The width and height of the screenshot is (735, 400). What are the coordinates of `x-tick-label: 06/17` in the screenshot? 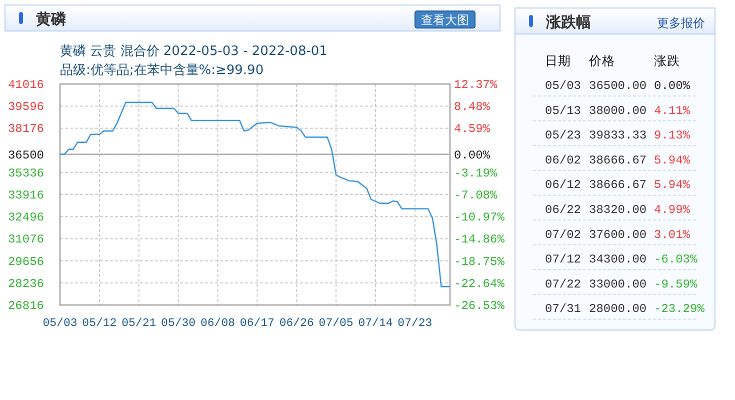 It's located at (257, 323).